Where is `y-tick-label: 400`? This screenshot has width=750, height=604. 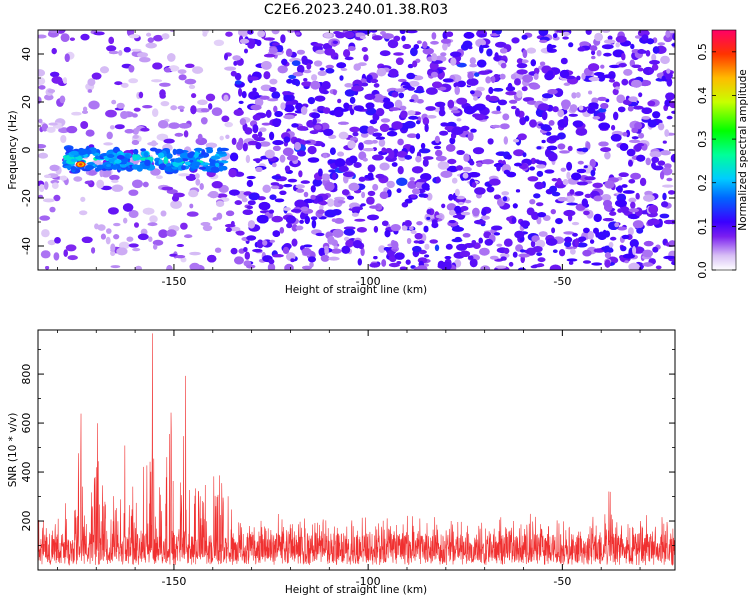
y-tick-label: 400 is located at coordinates (26, 472).